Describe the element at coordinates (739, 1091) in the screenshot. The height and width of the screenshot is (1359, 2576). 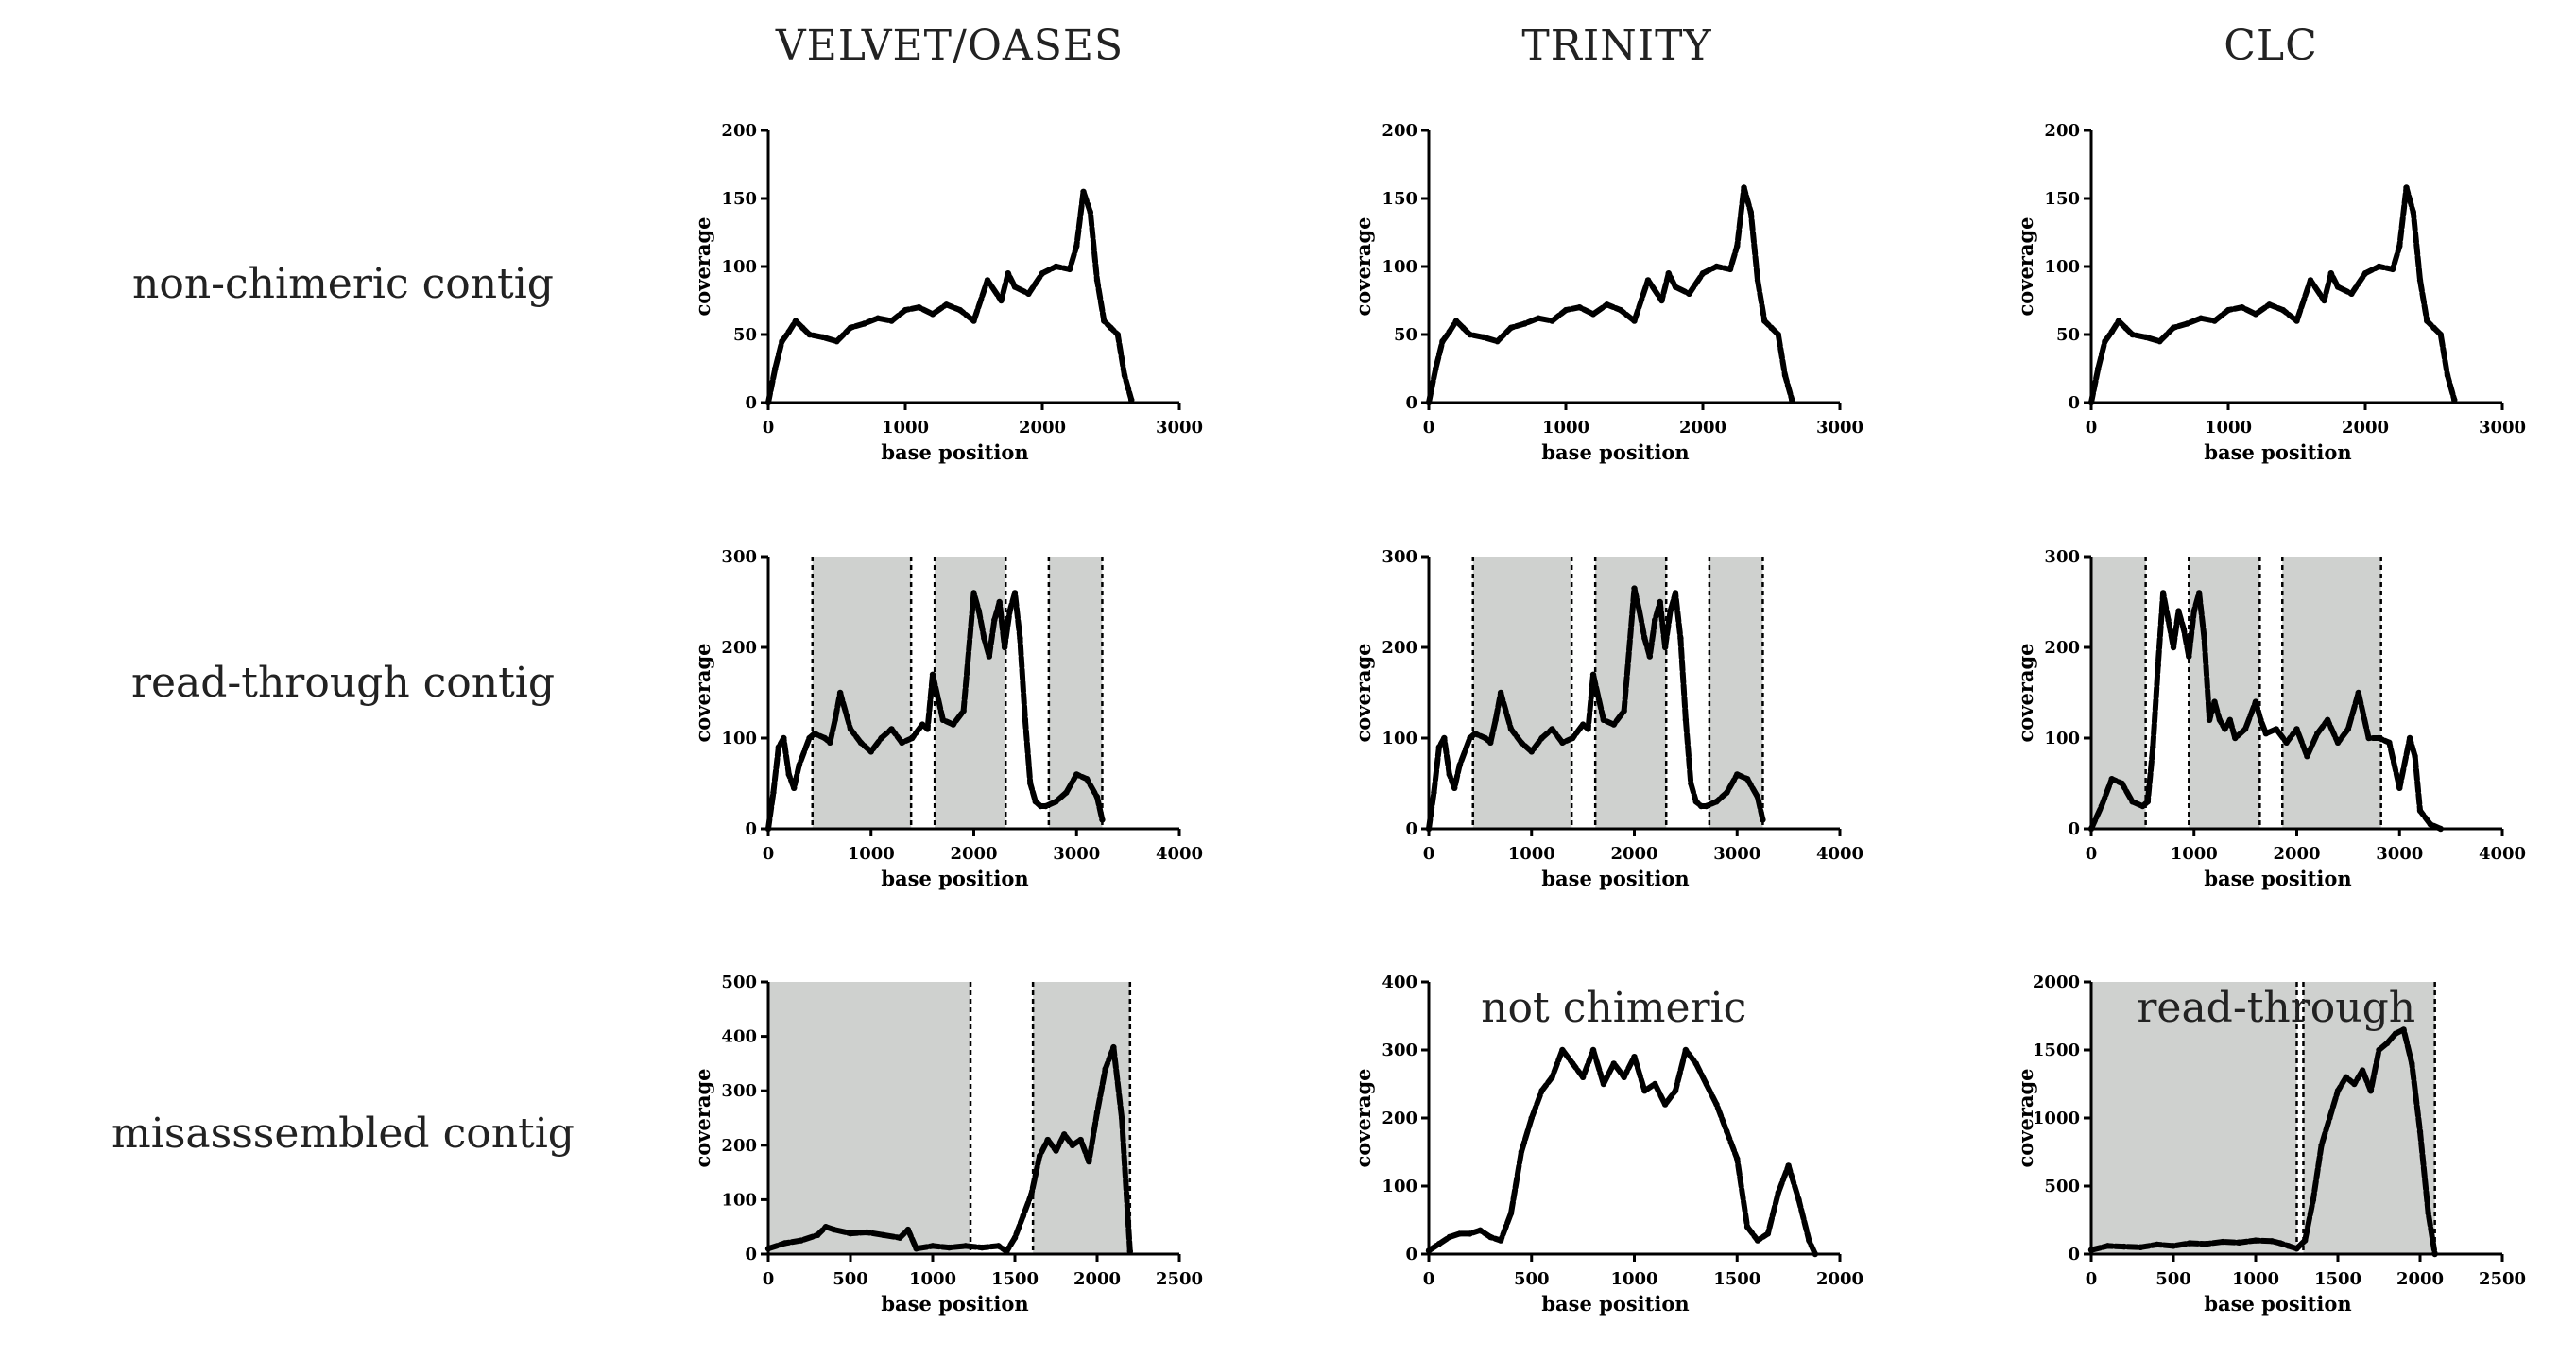
I see `y-tick-label: 300` at that location.